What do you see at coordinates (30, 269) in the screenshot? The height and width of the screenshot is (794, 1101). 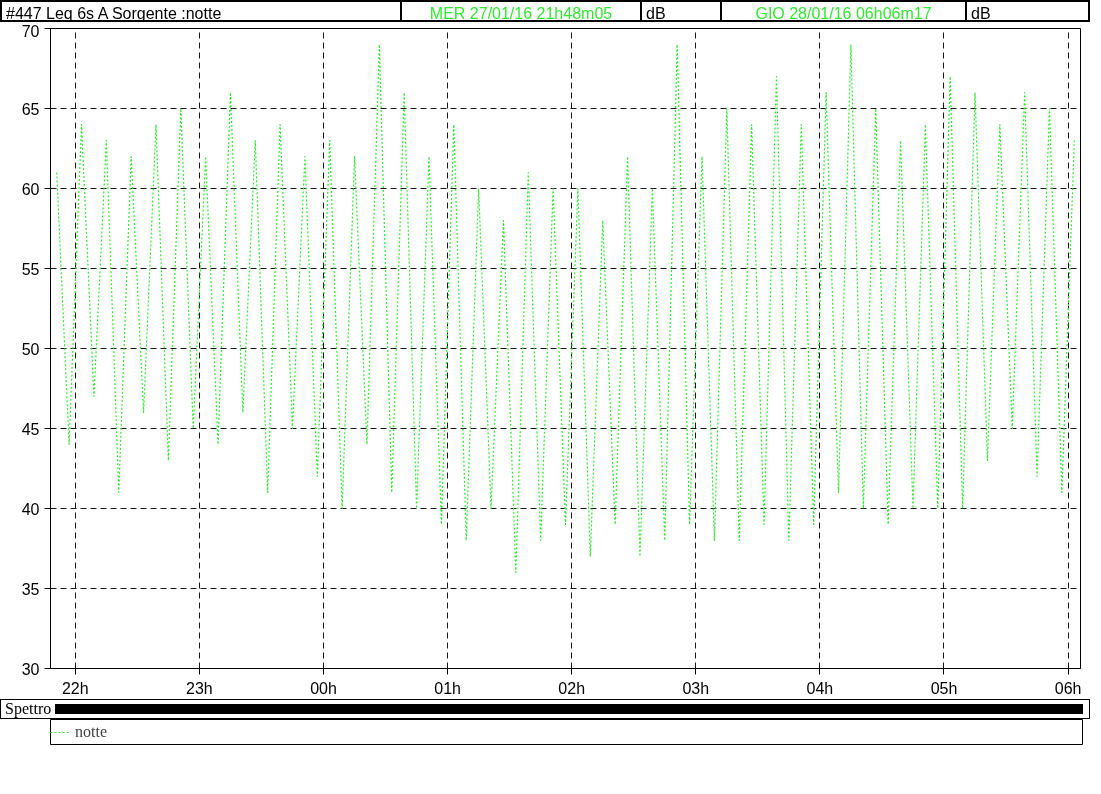 I see `y-tick-label: 55` at bounding box center [30, 269].